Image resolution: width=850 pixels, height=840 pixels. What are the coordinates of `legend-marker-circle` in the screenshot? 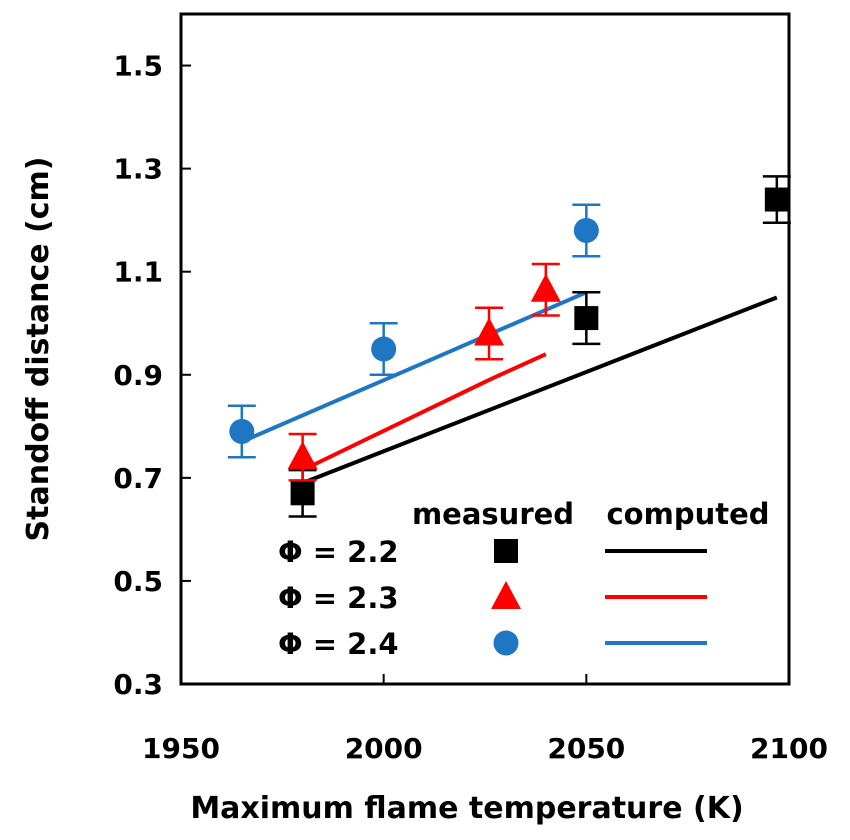 It's located at (506, 643).